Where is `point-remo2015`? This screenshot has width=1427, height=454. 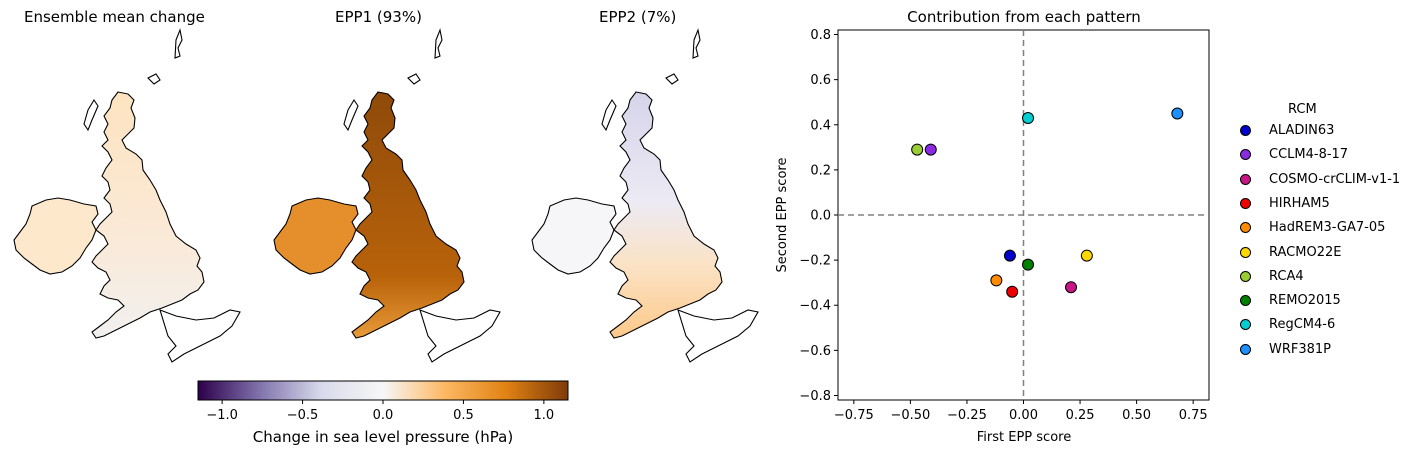 point-remo2015 is located at coordinates (1028, 264).